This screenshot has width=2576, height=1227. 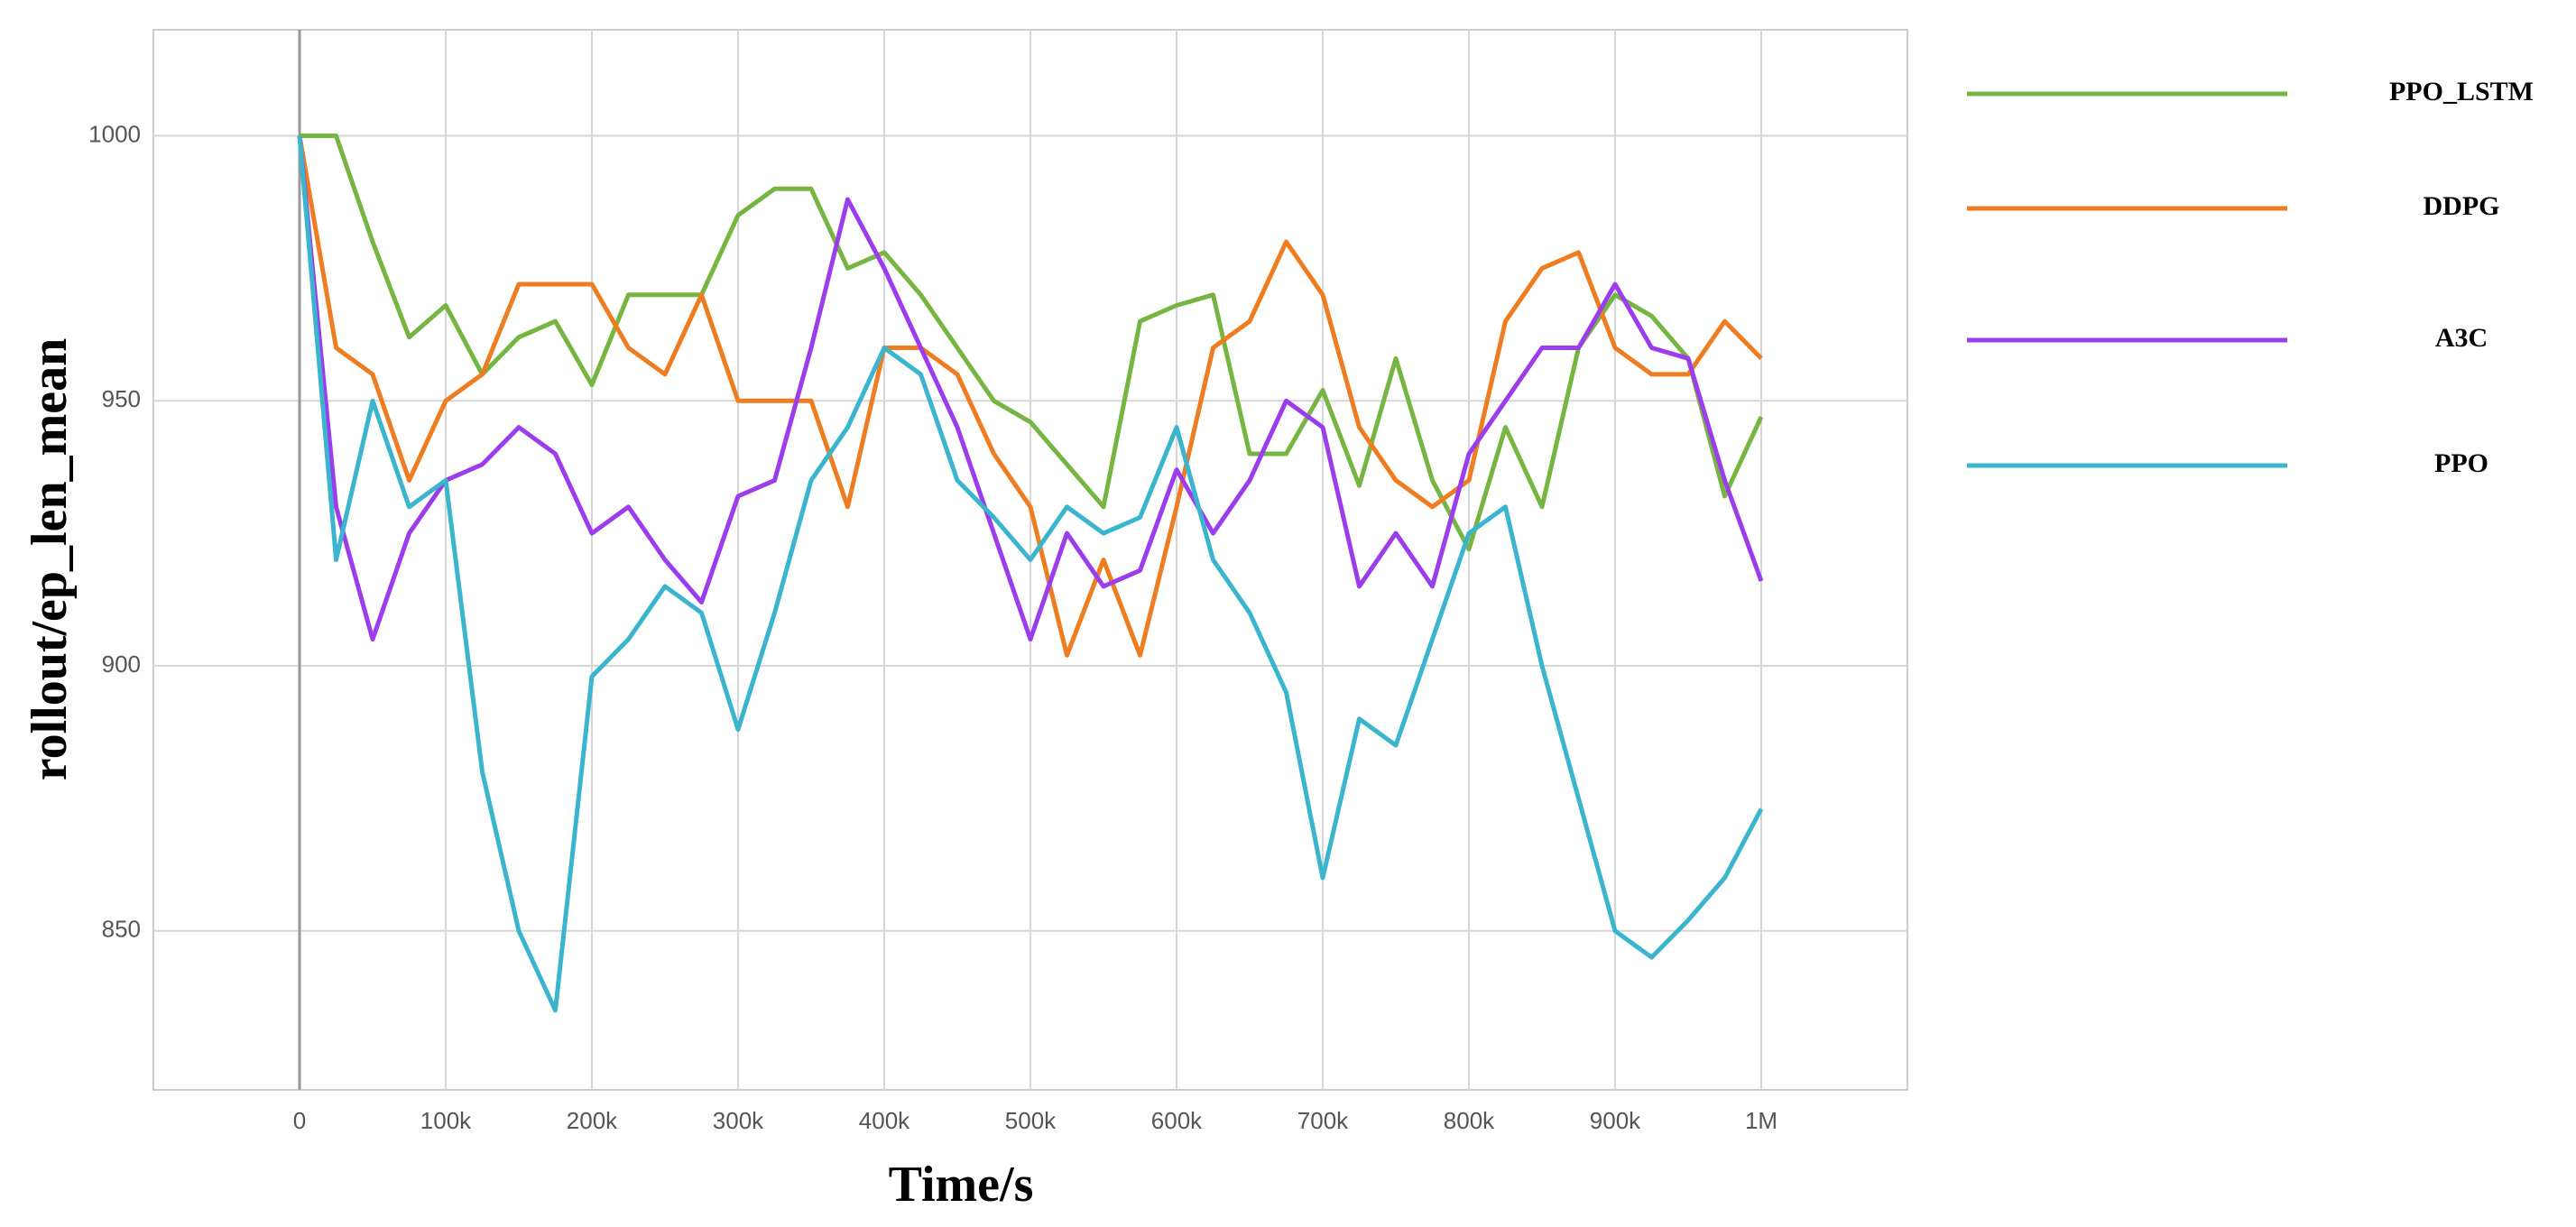 What do you see at coordinates (121, 664) in the screenshot?
I see `y-tick-label: 900` at bounding box center [121, 664].